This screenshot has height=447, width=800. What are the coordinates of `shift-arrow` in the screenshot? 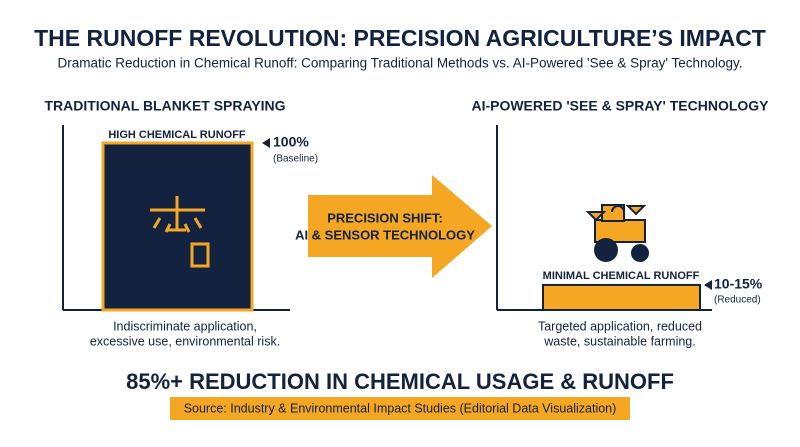 It's located at (400, 226).